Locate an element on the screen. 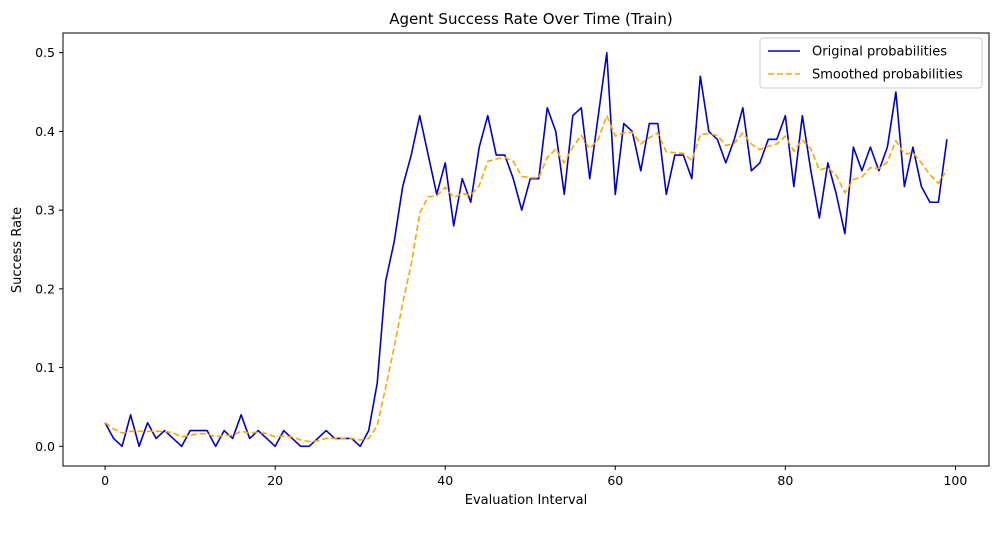 The width and height of the screenshot is (1001, 547). y-tick-label: 0.4 is located at coordinates (45, 131).